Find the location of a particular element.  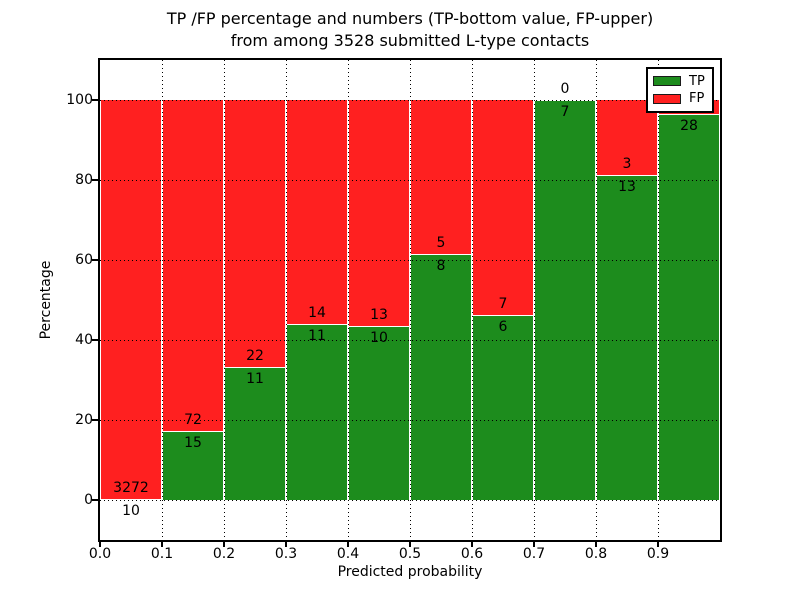

legend-label-fp: FP is located at coordinates (697, 99).